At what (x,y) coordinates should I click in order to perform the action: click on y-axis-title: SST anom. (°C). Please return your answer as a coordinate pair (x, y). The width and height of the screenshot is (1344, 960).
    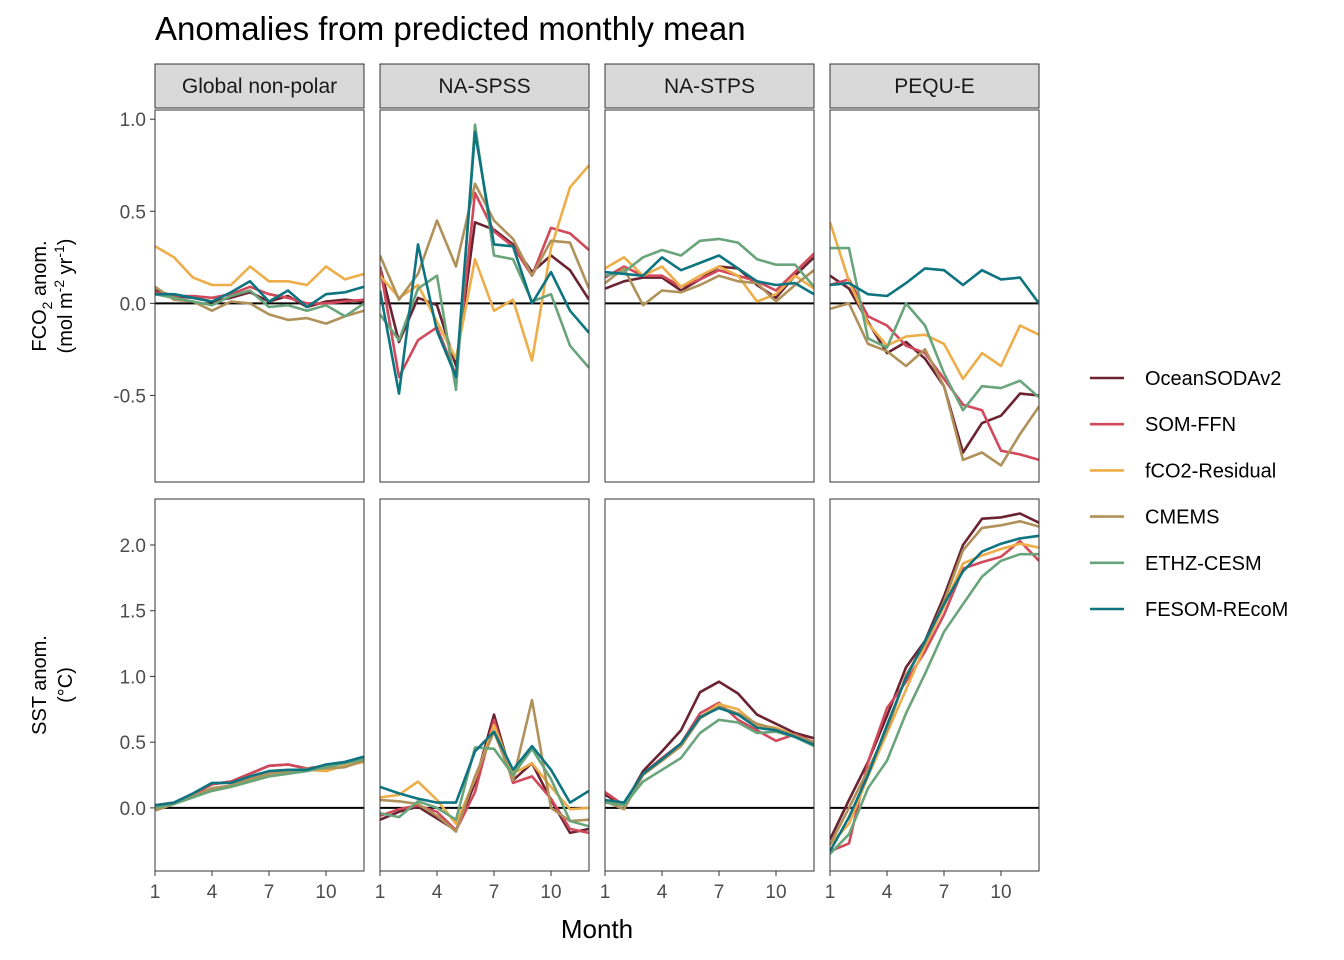
    Looking at the image, I should click on (53, 685).